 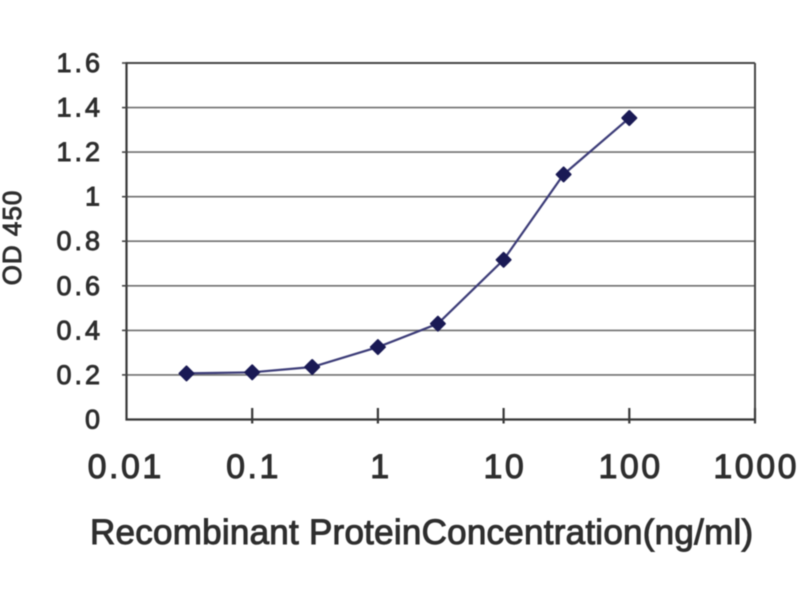 I want to click on svg-text: 1.6, so click(x=79, y=63).